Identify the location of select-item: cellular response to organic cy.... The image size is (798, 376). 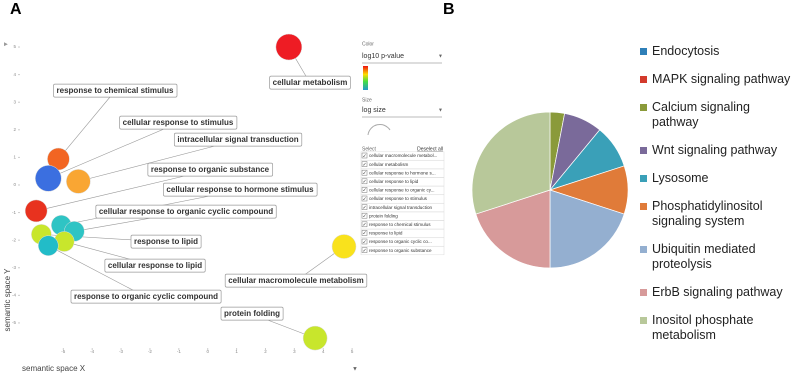
(402, 190).